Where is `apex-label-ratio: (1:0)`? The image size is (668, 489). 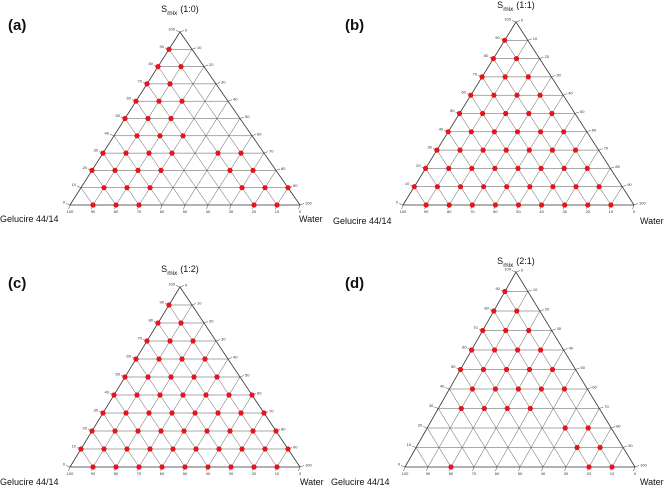
apex-label-ratio: (1:0) is located at coordinates (189, 9).